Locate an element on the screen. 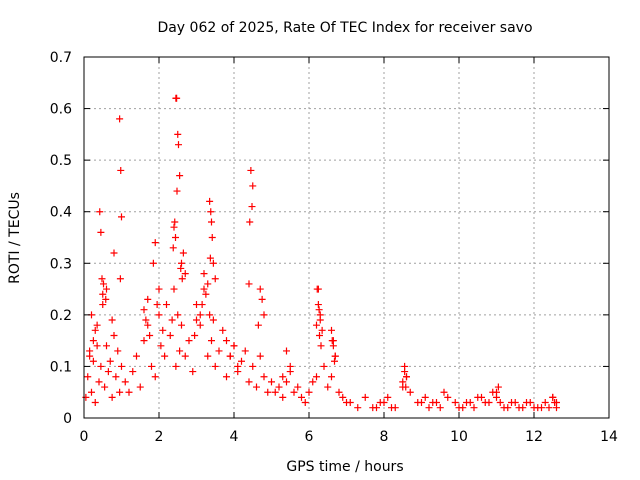 This screenshot has width=640, height=480. x-tick-labels: 0 2 4 6 8 10 12 14 is located at coordinates (349, 437).